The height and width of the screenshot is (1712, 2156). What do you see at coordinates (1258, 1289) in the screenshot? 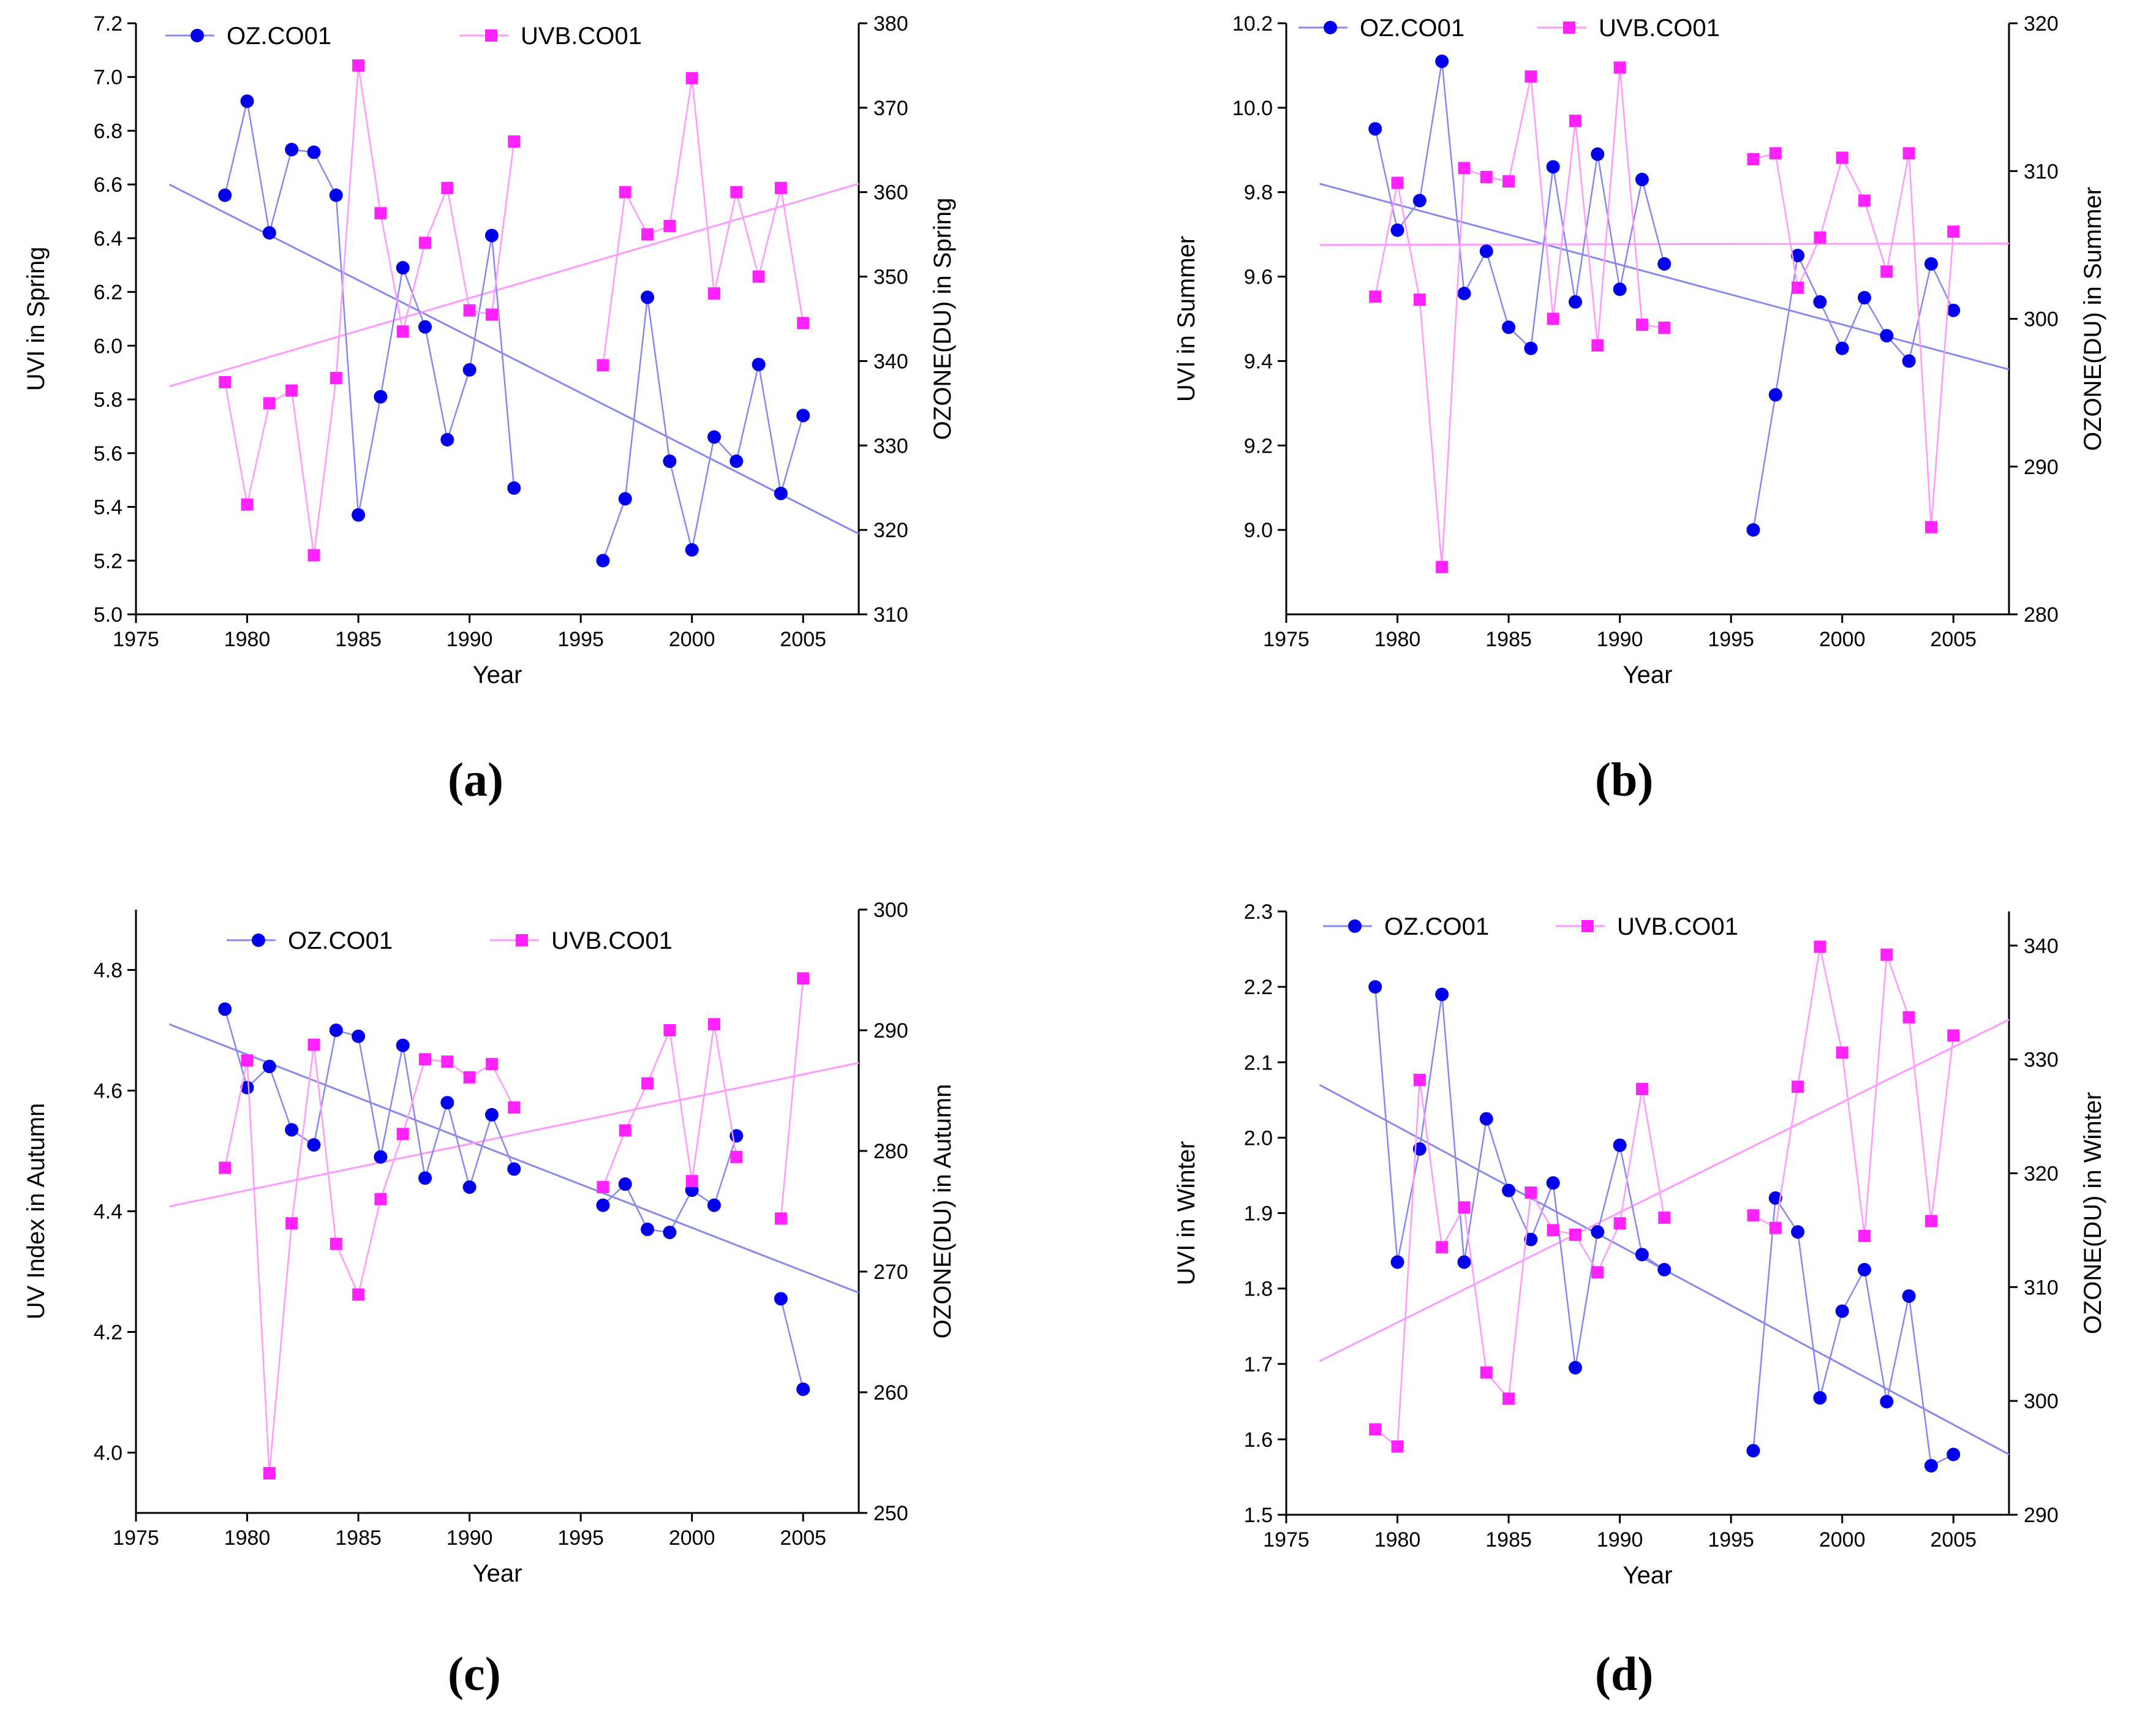
I see `y-tick-label: 1.8` at bounding box center [1258, 1289].